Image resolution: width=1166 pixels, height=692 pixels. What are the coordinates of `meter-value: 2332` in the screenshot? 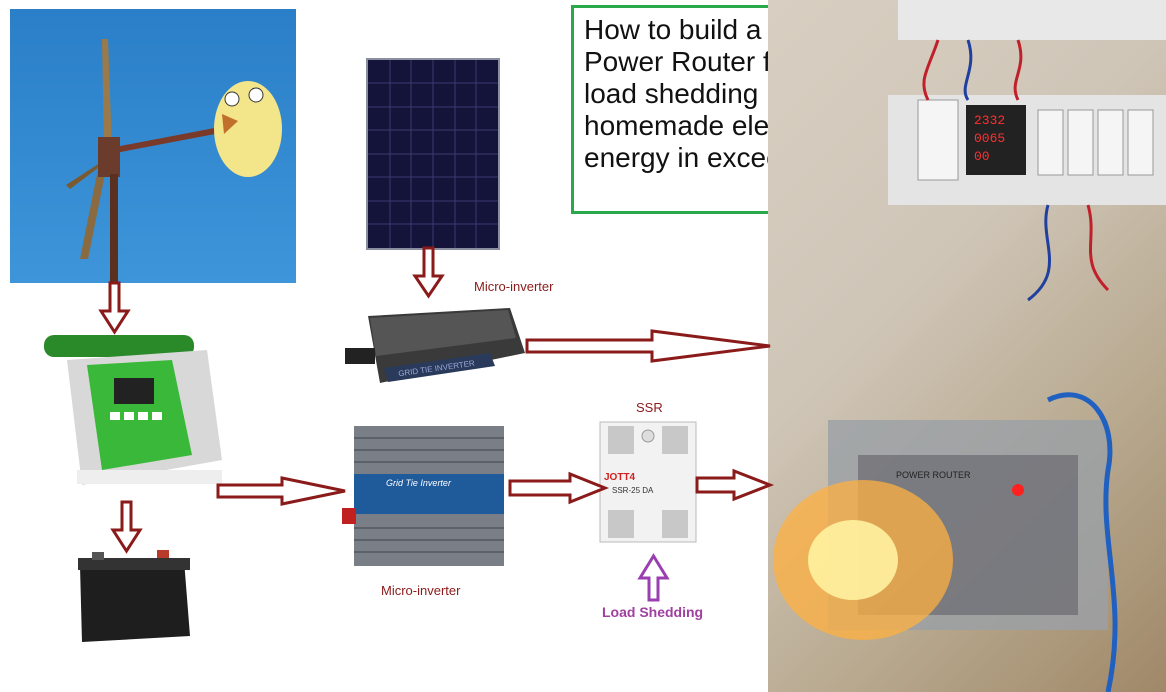 It's located at (990, 120).